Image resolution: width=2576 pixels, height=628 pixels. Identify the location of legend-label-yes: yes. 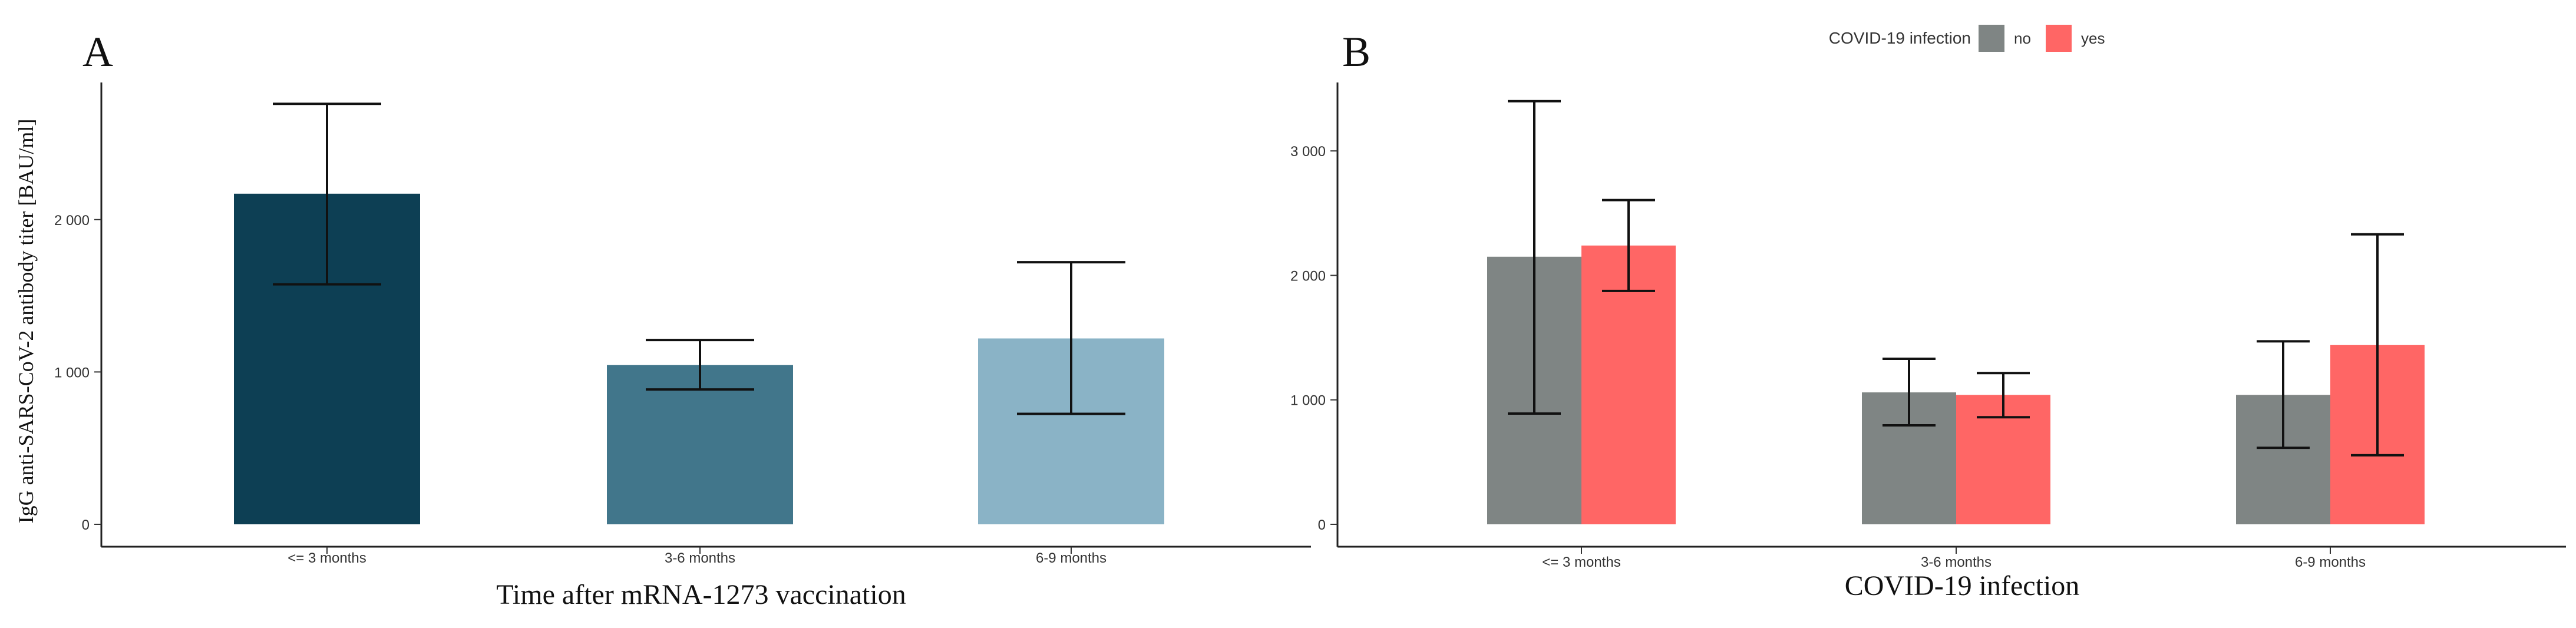
(2093, 38).